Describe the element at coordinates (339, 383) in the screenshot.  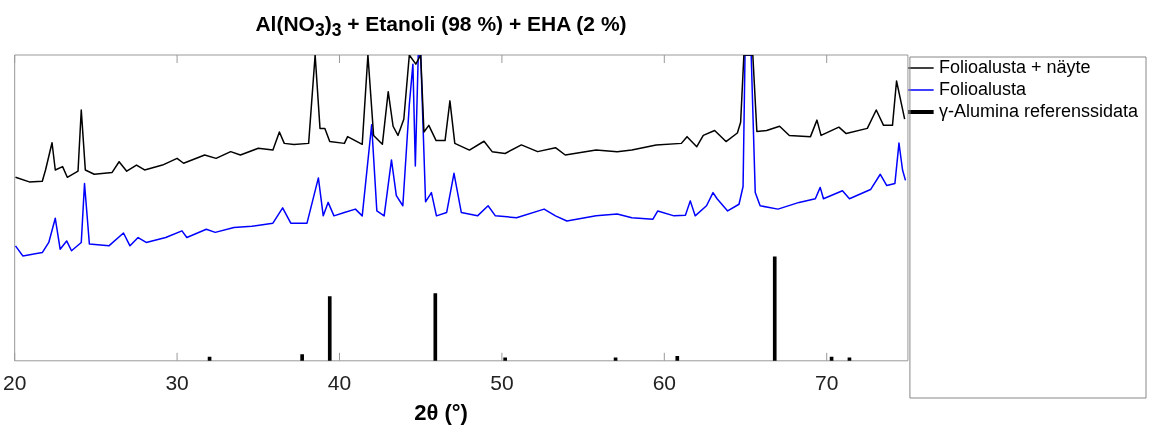
I see `x-tick-label: 40` at that location.